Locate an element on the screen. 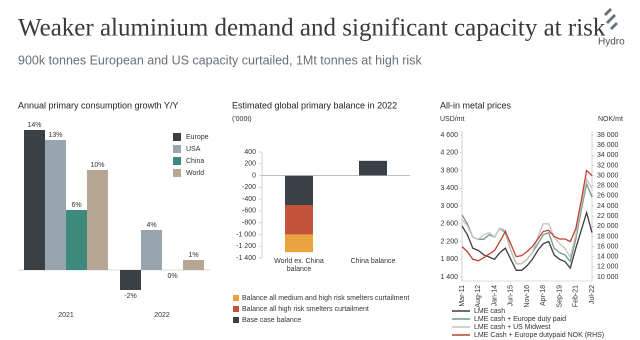 The height and width of the screenshot is (340, 640). chart-title: Annual primary consumption growth Y/Y is located at coordinates (98, 105).